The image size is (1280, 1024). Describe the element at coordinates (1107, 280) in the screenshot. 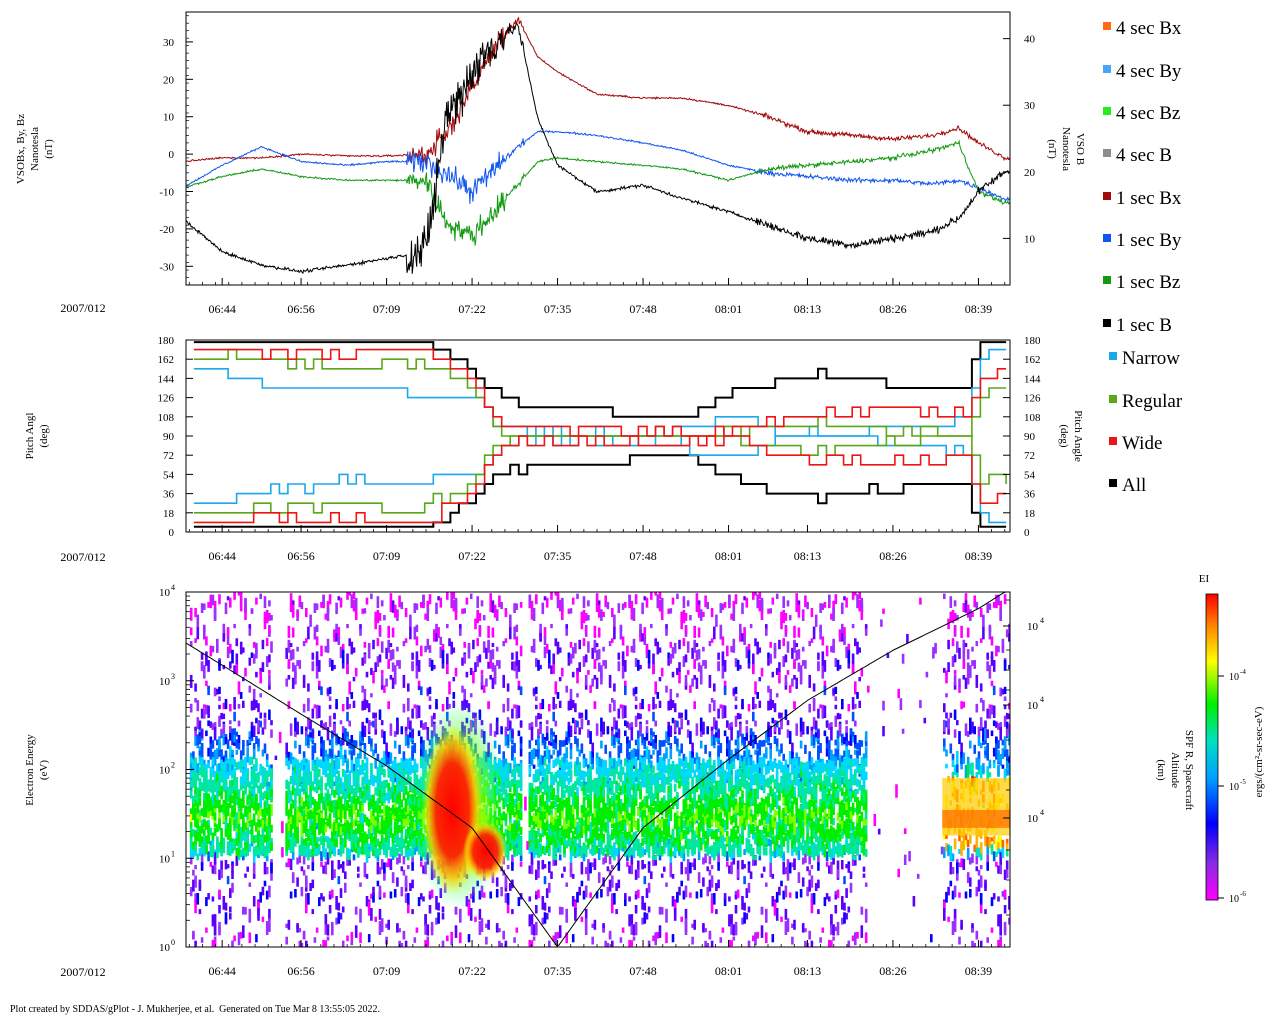

I see `legend-swatch-1s-bz` at that location.